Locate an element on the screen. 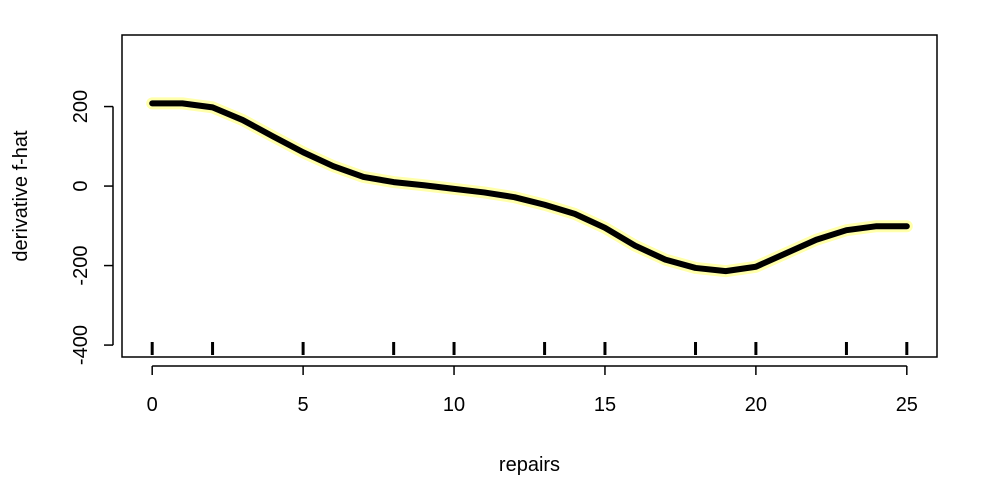 This screenshot has width=1000, height=493. y-tick-label: -400 is located at coordinates (81, 345).